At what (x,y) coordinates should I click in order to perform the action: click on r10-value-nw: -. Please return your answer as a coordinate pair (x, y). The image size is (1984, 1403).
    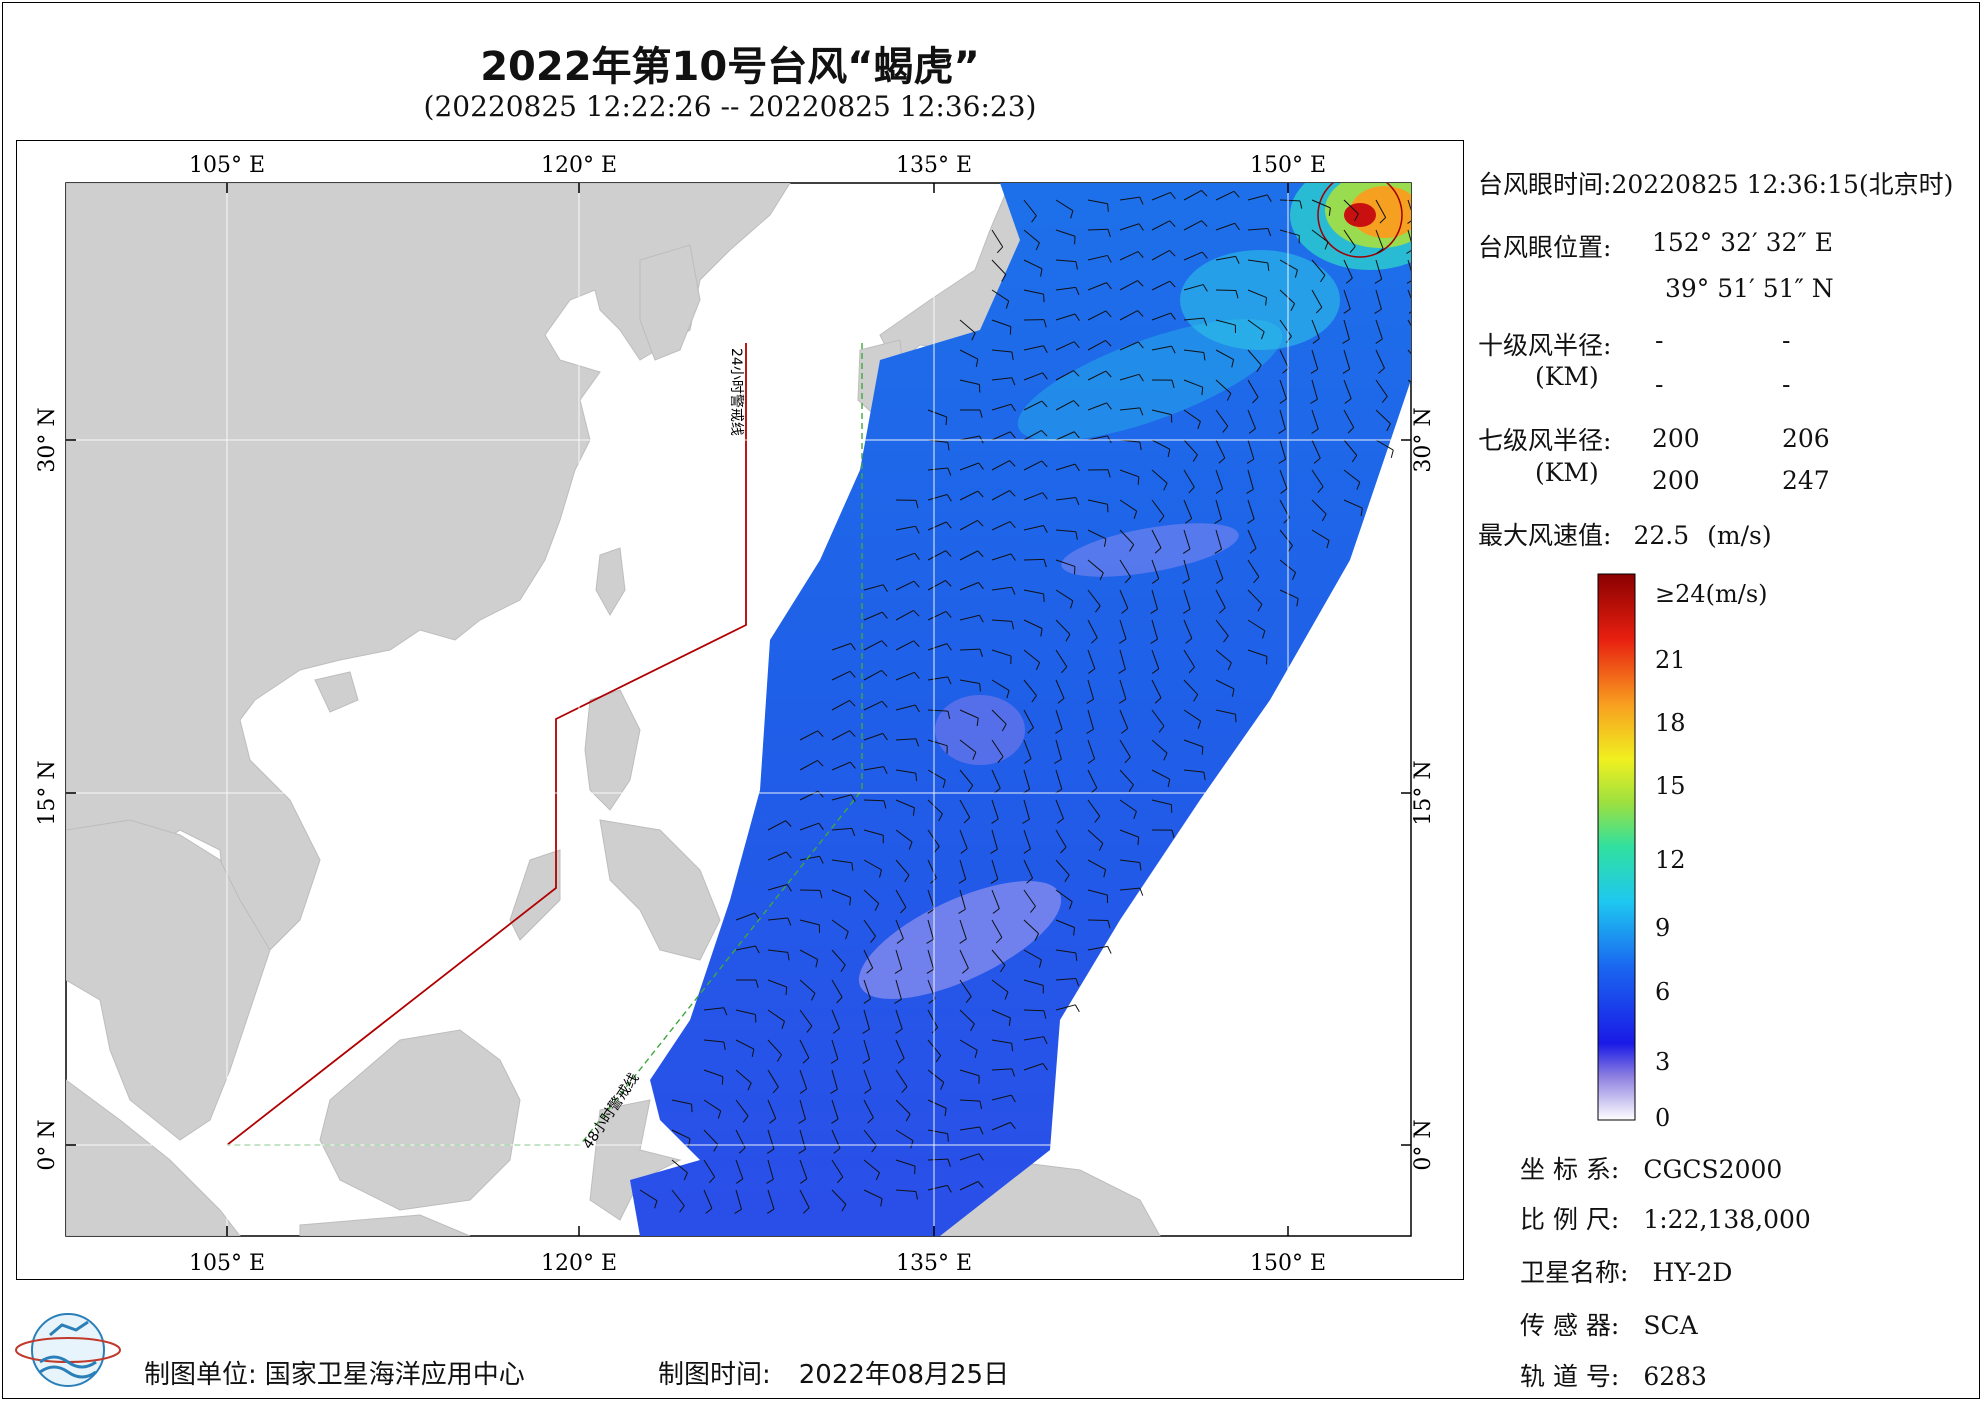
    Looking at the image, I should click on (1786, 384).